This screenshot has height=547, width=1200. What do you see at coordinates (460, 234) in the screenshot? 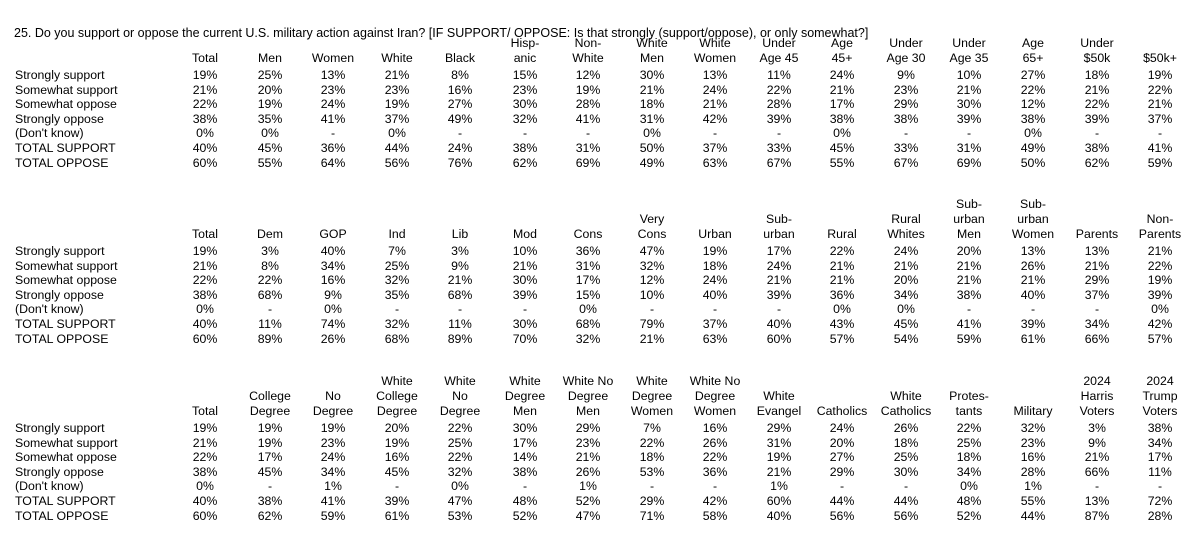
I see `column-header: Lib` at bounding box center [460, 234].